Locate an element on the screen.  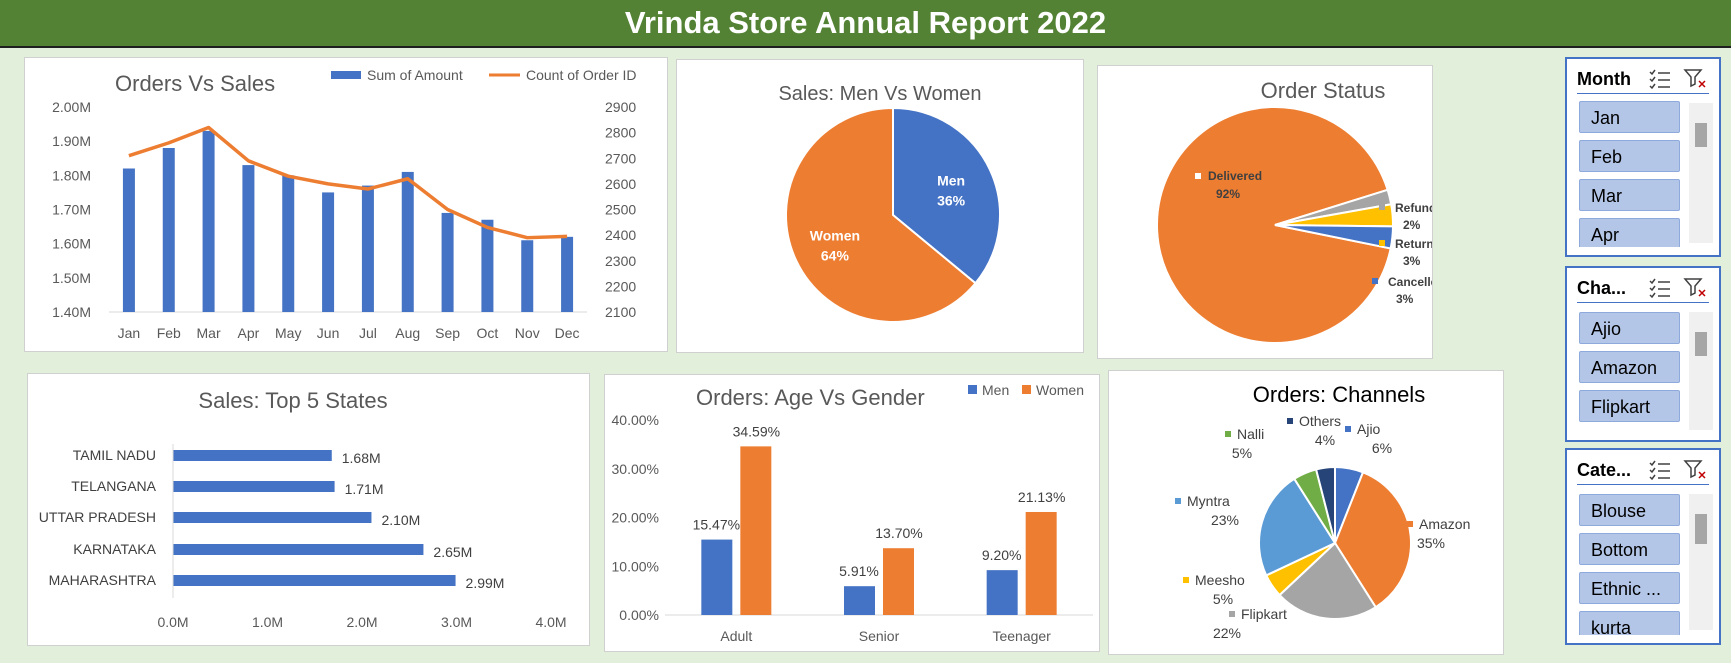
x-tick: Dec is located at coordinates (567, 333).